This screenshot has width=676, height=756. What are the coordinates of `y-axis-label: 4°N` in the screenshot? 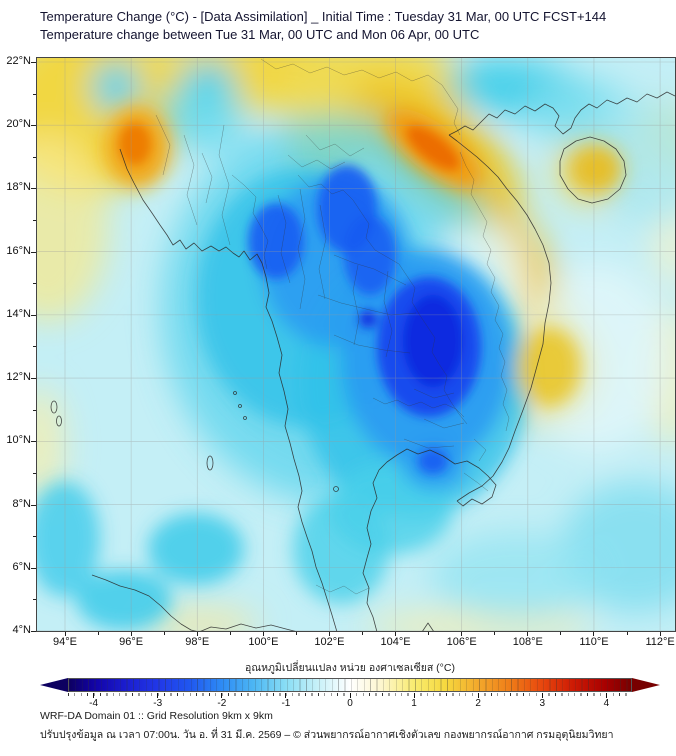 It's located at (21, 629).